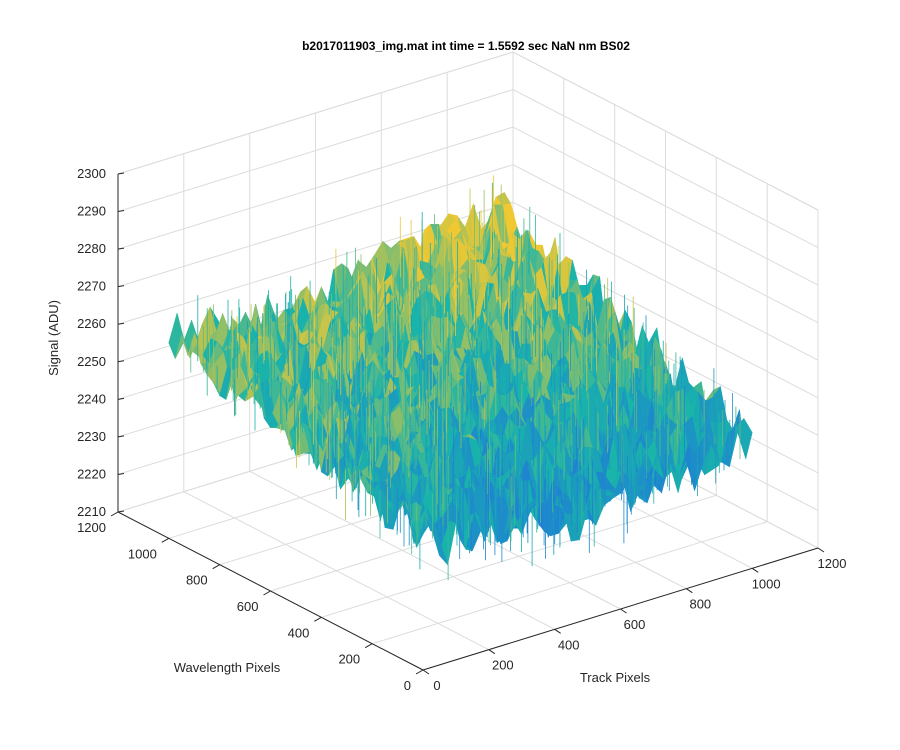 This screenshot has width=900, height=750. Describe the element at coordinates (91, 323) in the screenshot. I see `z-tick-label: 2260` at that location.